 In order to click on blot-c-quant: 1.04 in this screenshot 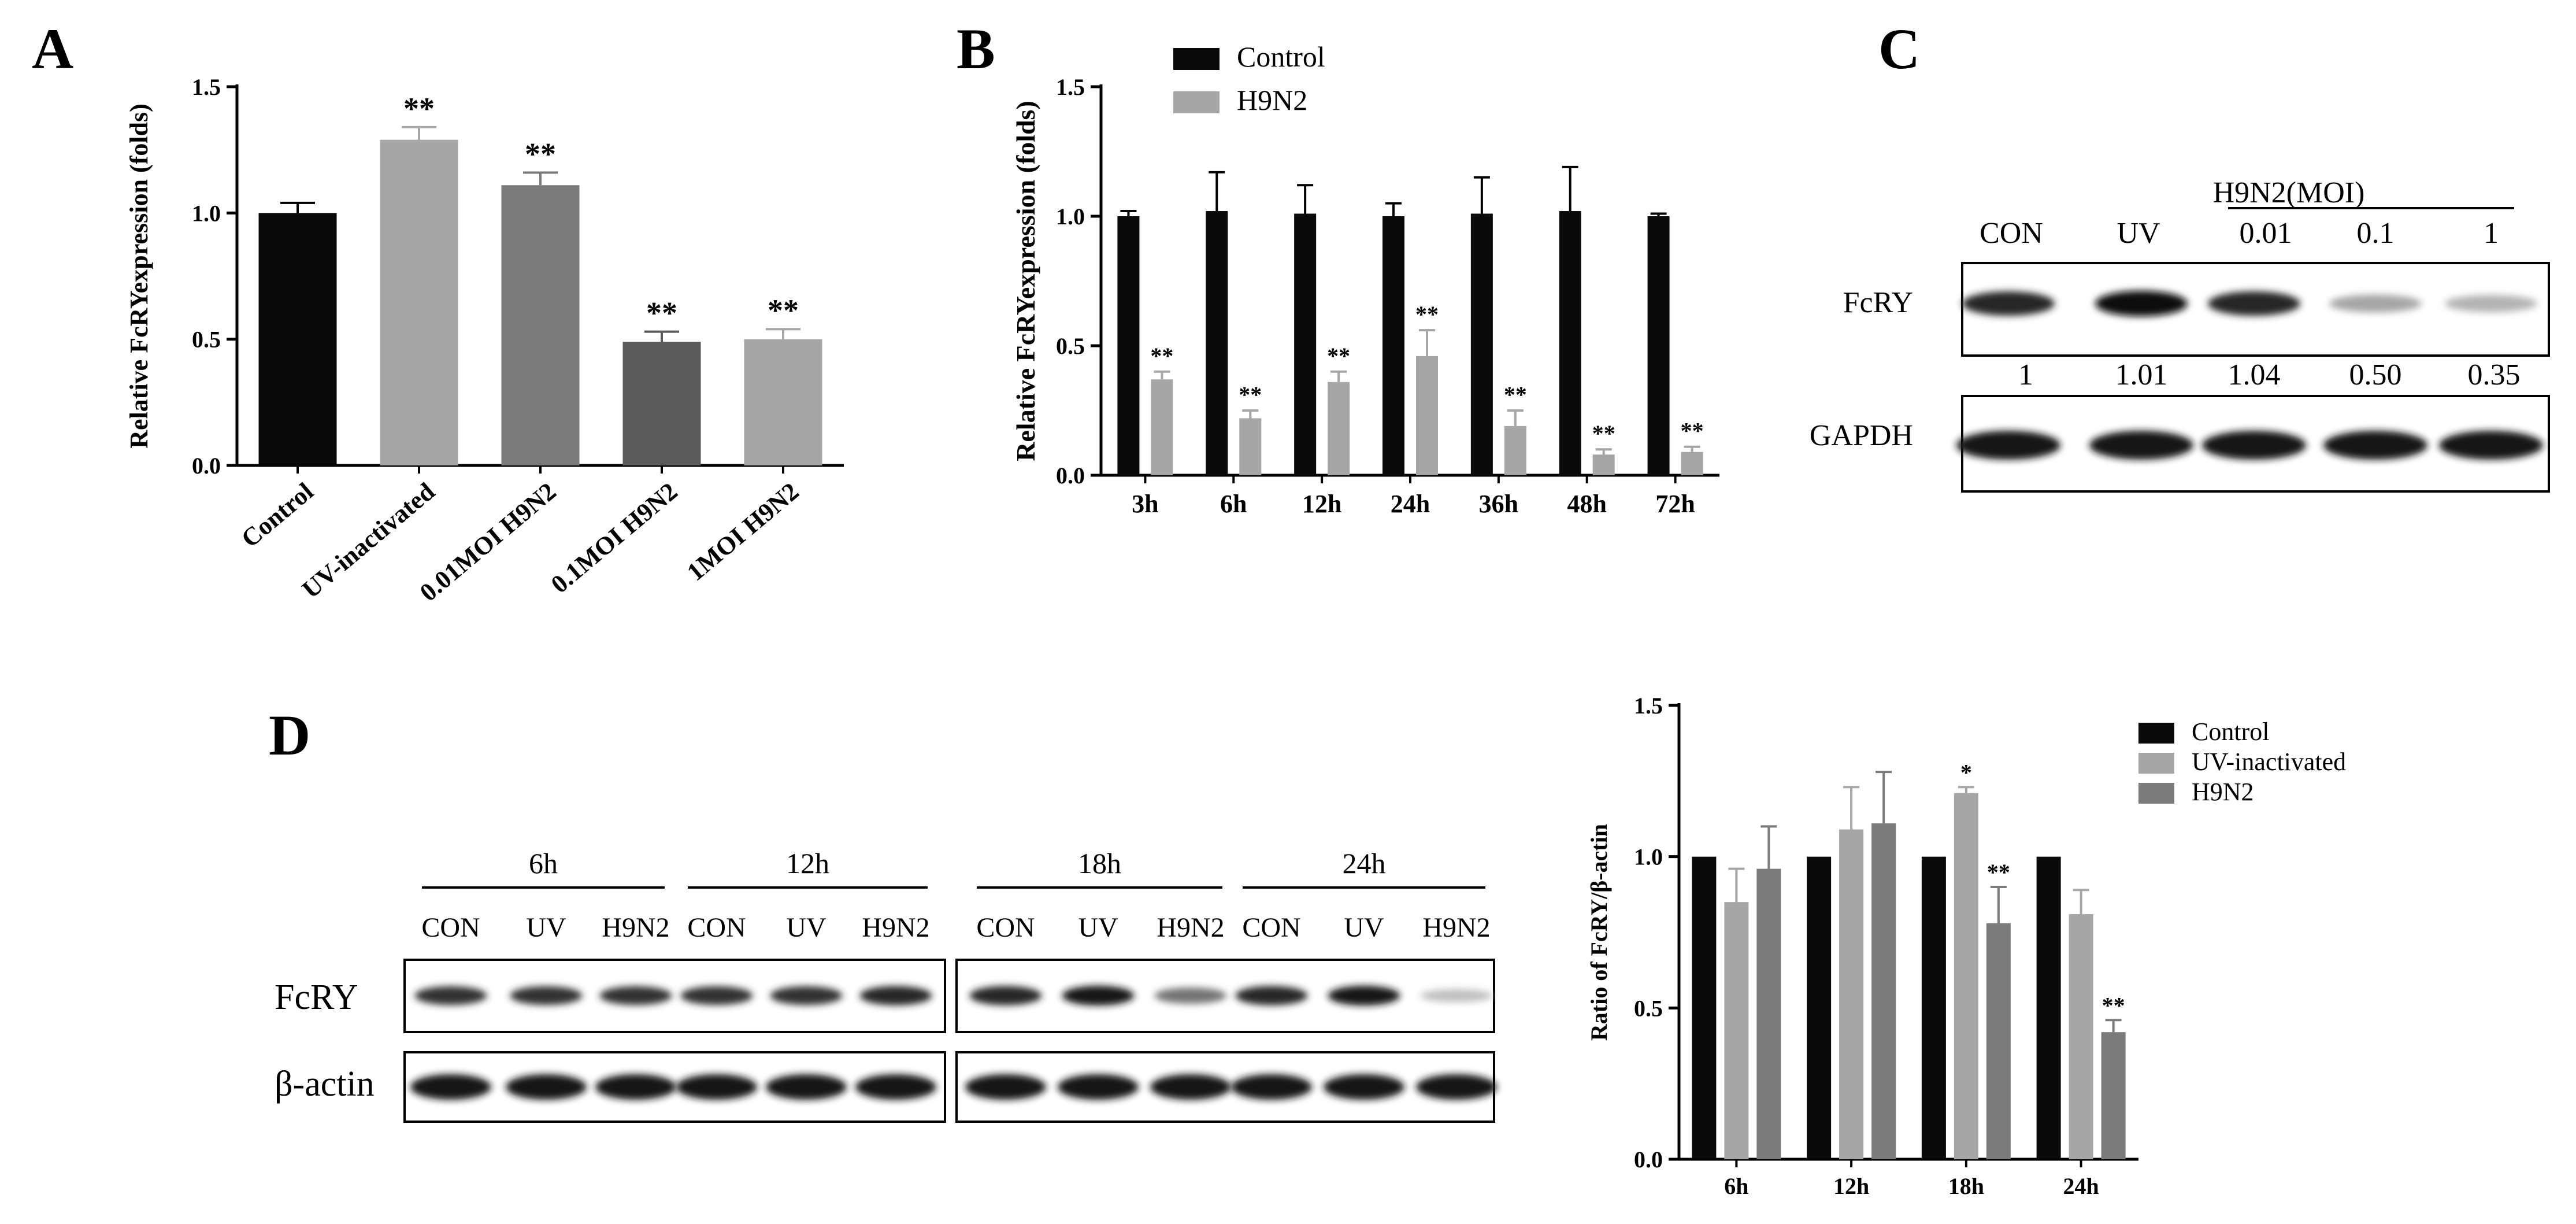, I will do `click(2254, 374)`.